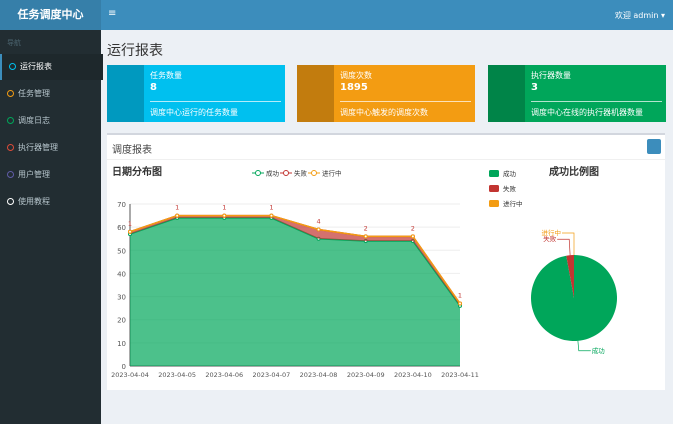 The image size is (673, 424). Describe the element at coordinates (153, 87) in the screenshot. I see `info-value: 8` at that location.